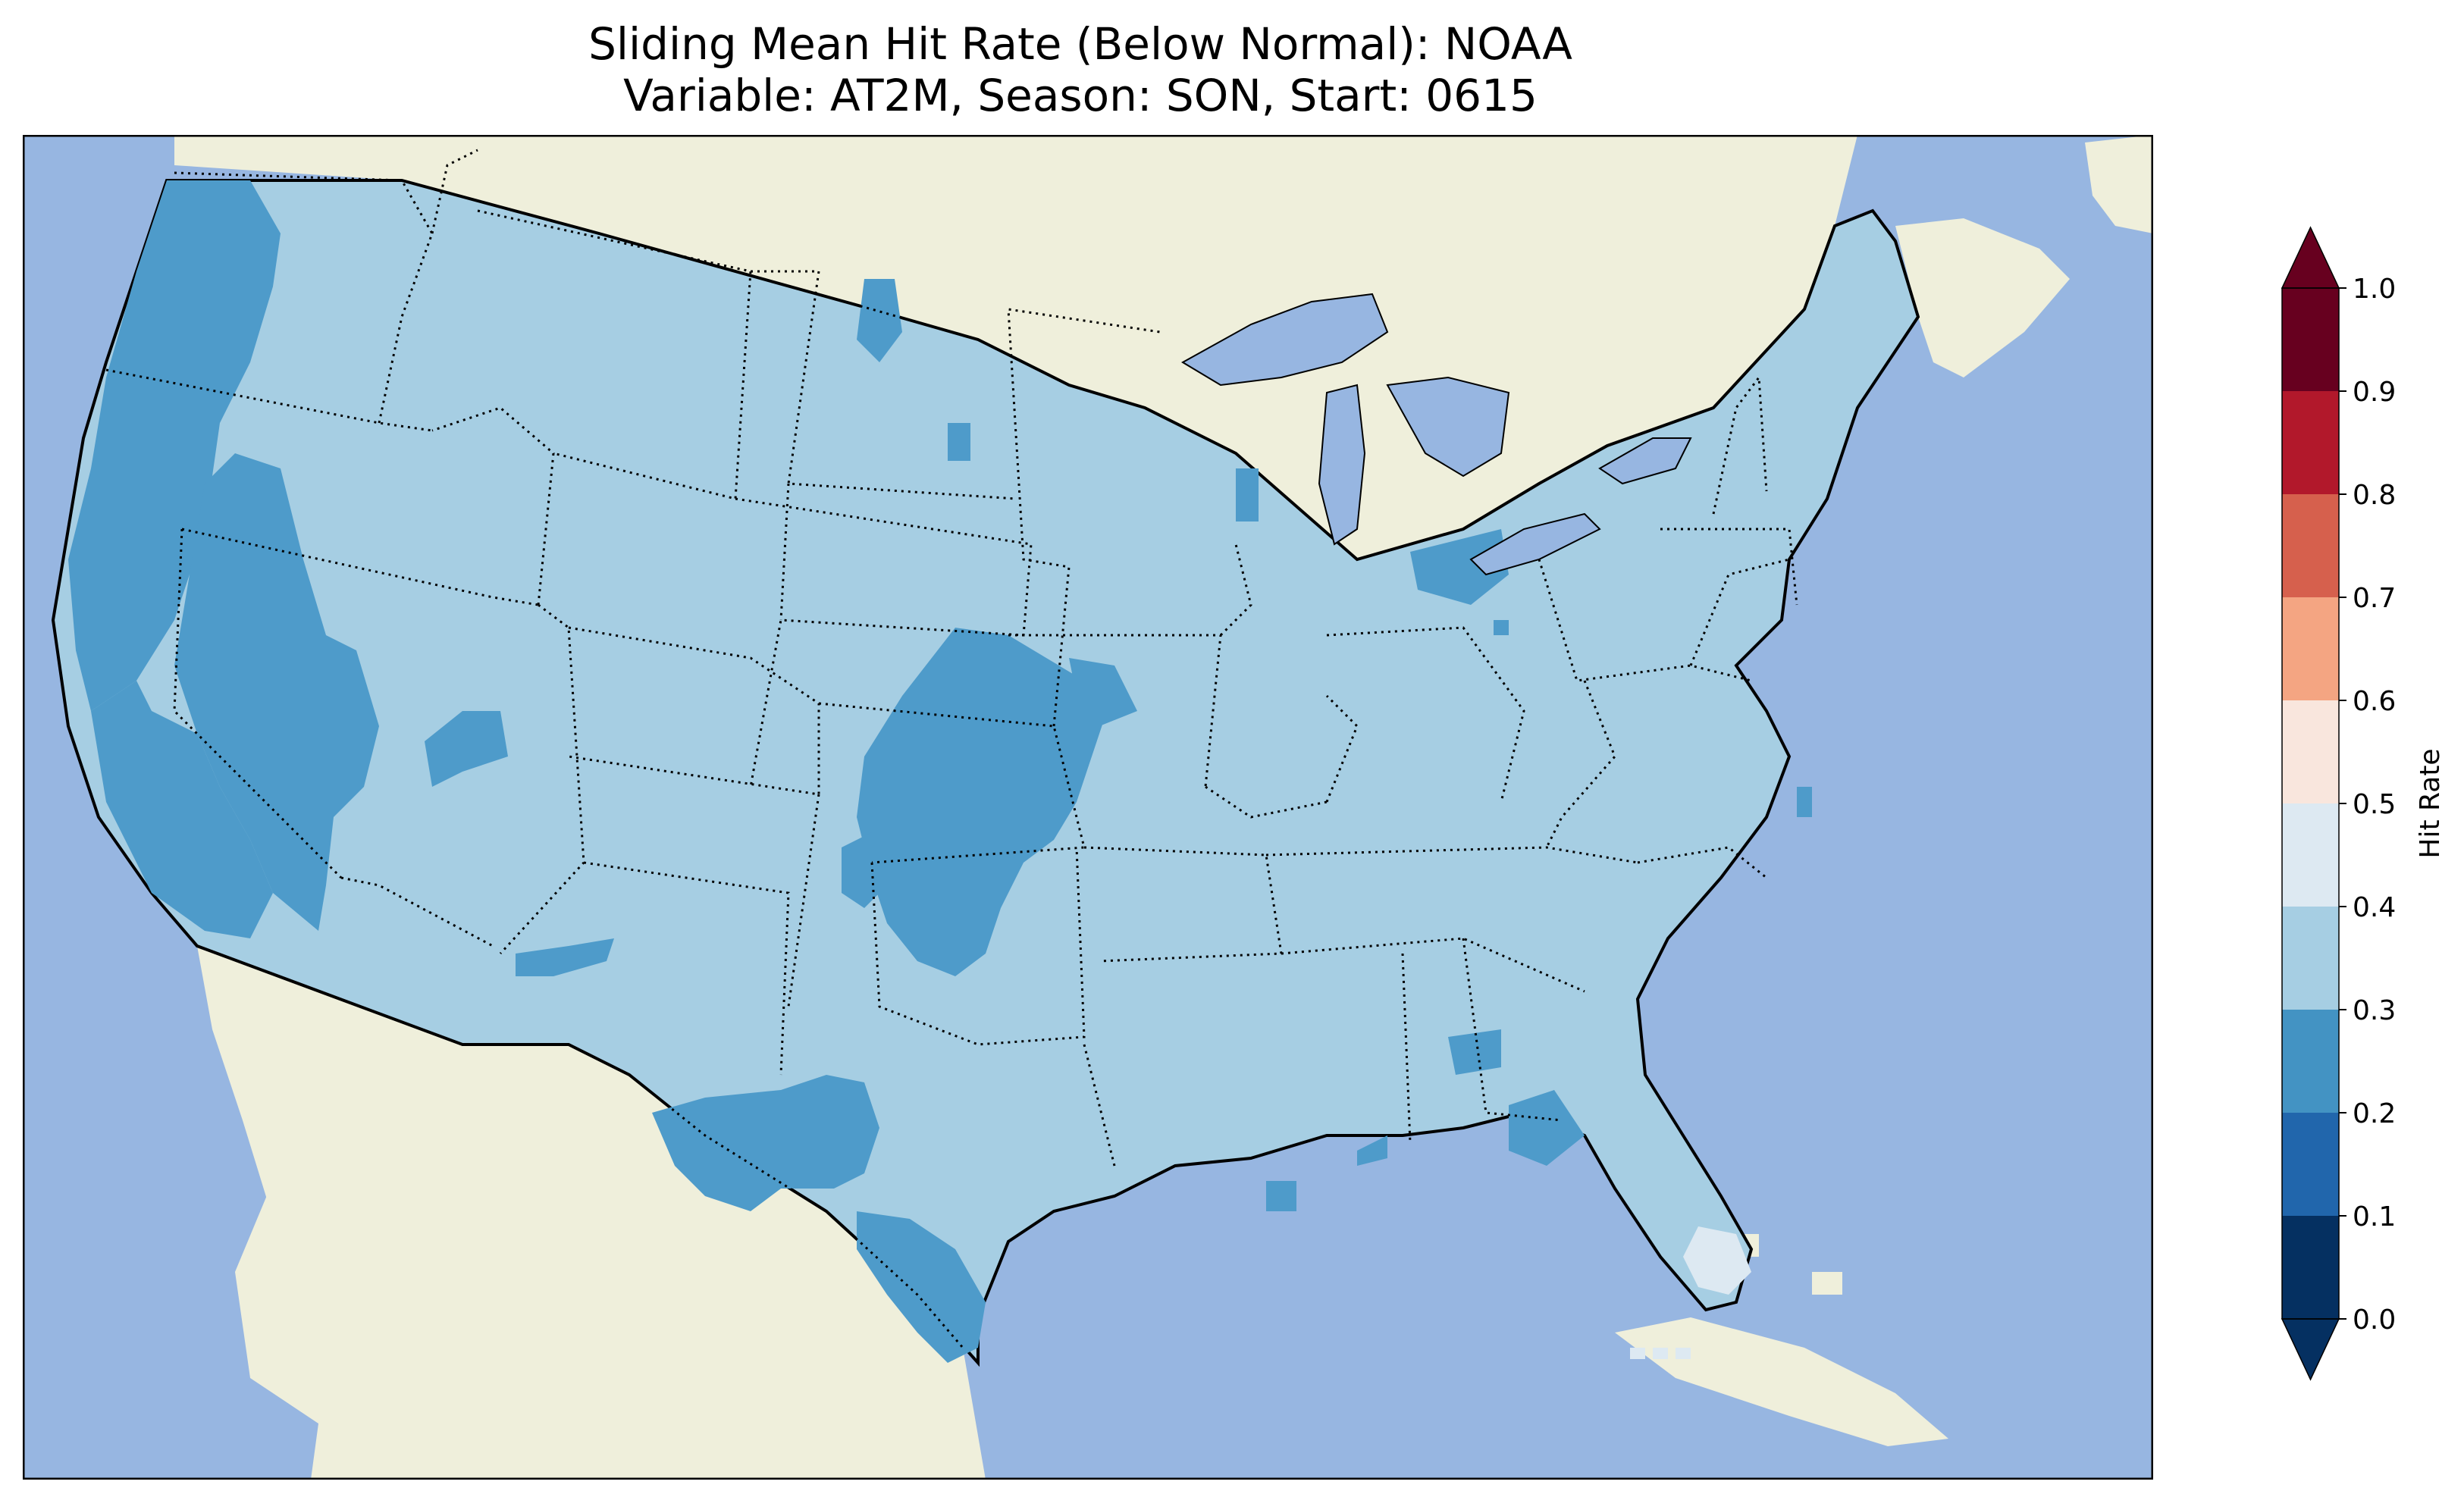 This screenshot has width=2464, height=1494. Describe the element at coordinates (580, 1146) in the screenshot. I see `us-mexico-border` at that location.